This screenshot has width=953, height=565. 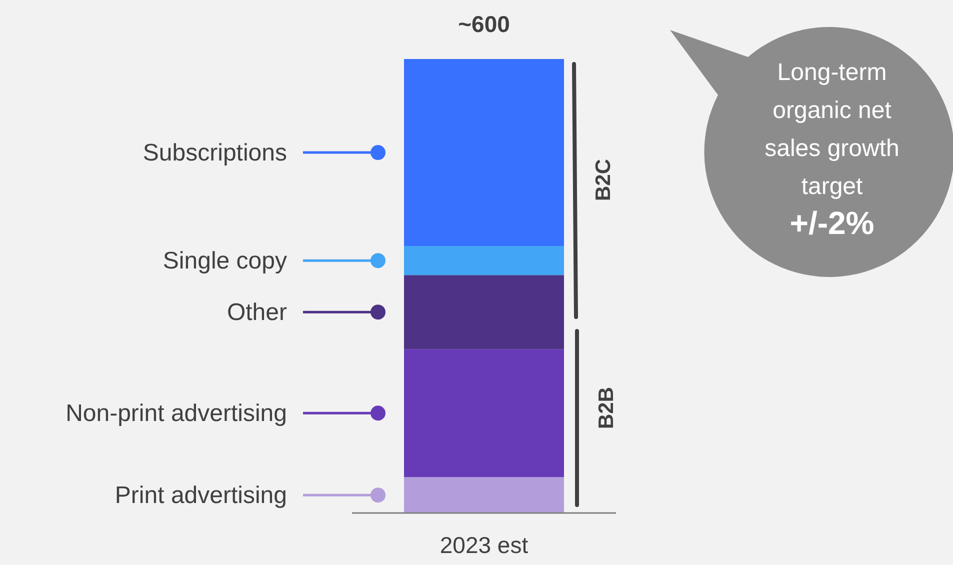 I want to click on annotation: ~600, so click(x=484, y=24).